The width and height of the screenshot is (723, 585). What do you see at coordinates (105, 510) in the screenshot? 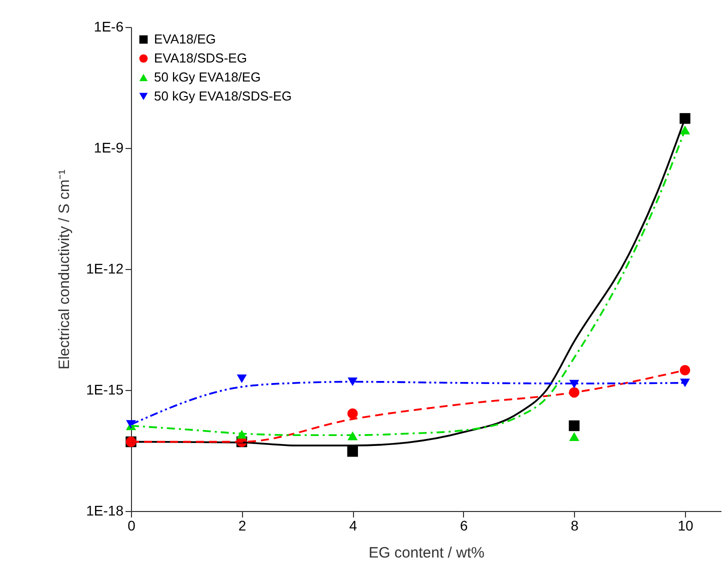
I see `y-tick-label: 1E-18` at bounding box center [105, 510].